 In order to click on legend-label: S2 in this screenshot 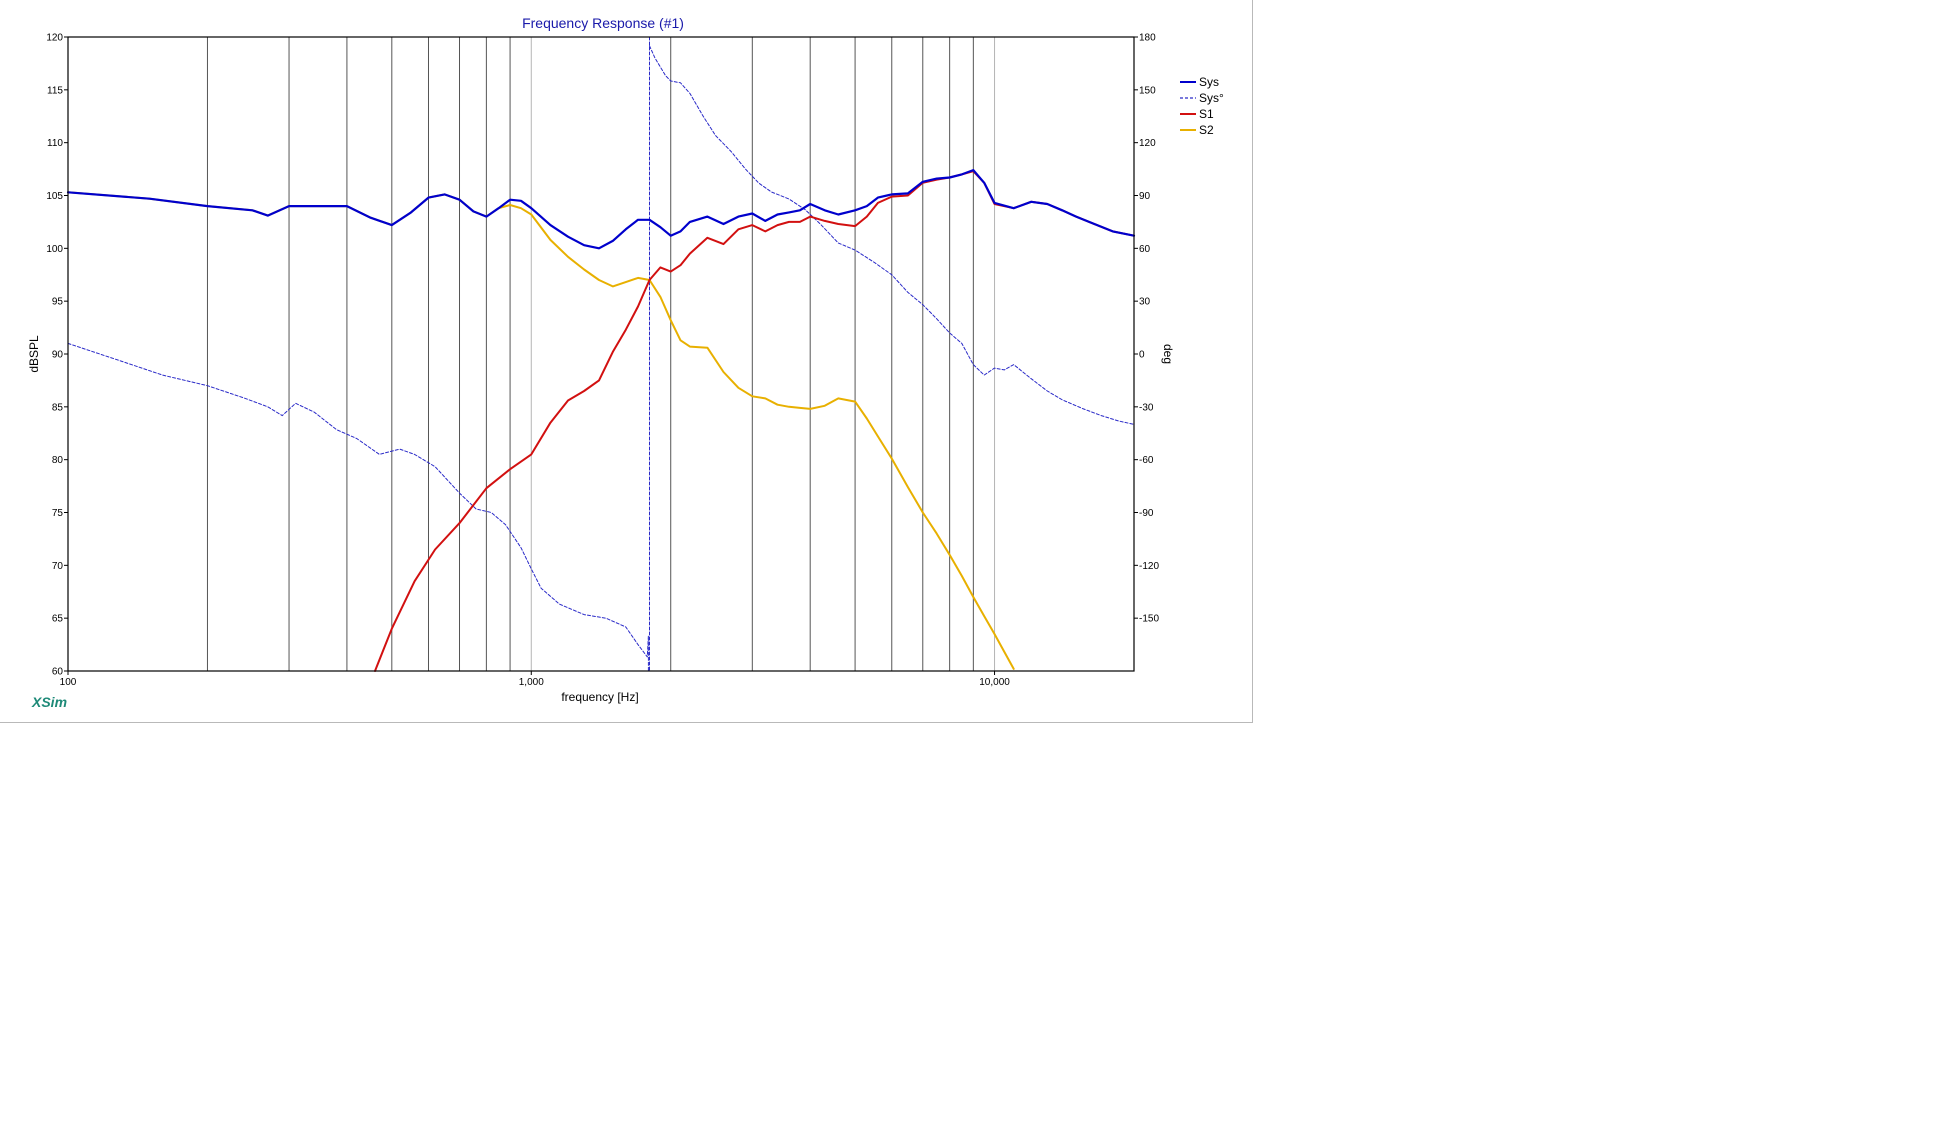, I will do `click(1206, 130)`.